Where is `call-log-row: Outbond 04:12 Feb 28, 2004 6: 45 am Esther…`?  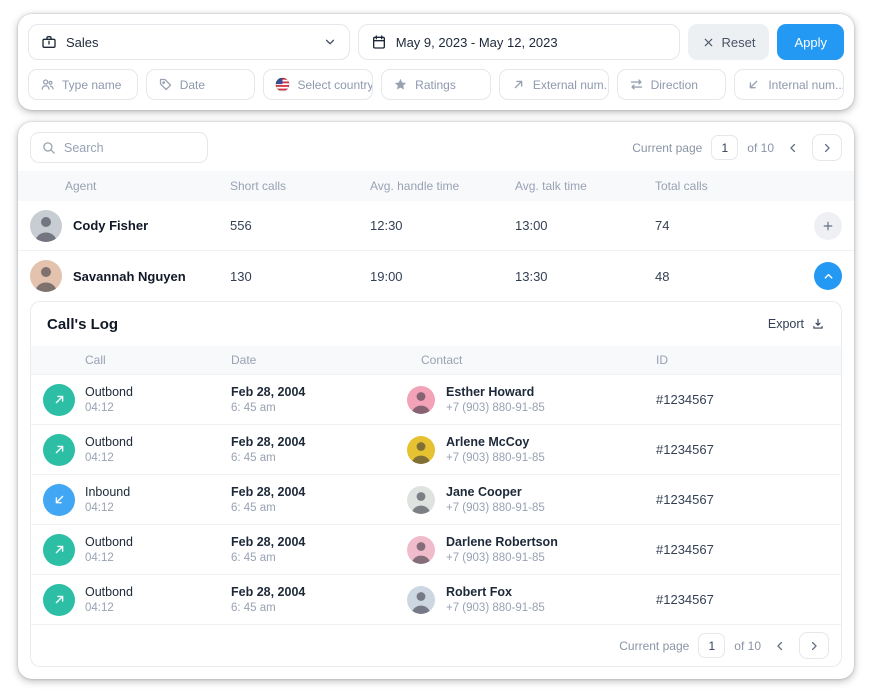 call-log-row: Outbond 04:12 Feb 28, 2004 6: 45 am Esther… is located at coordinates (436, 399).